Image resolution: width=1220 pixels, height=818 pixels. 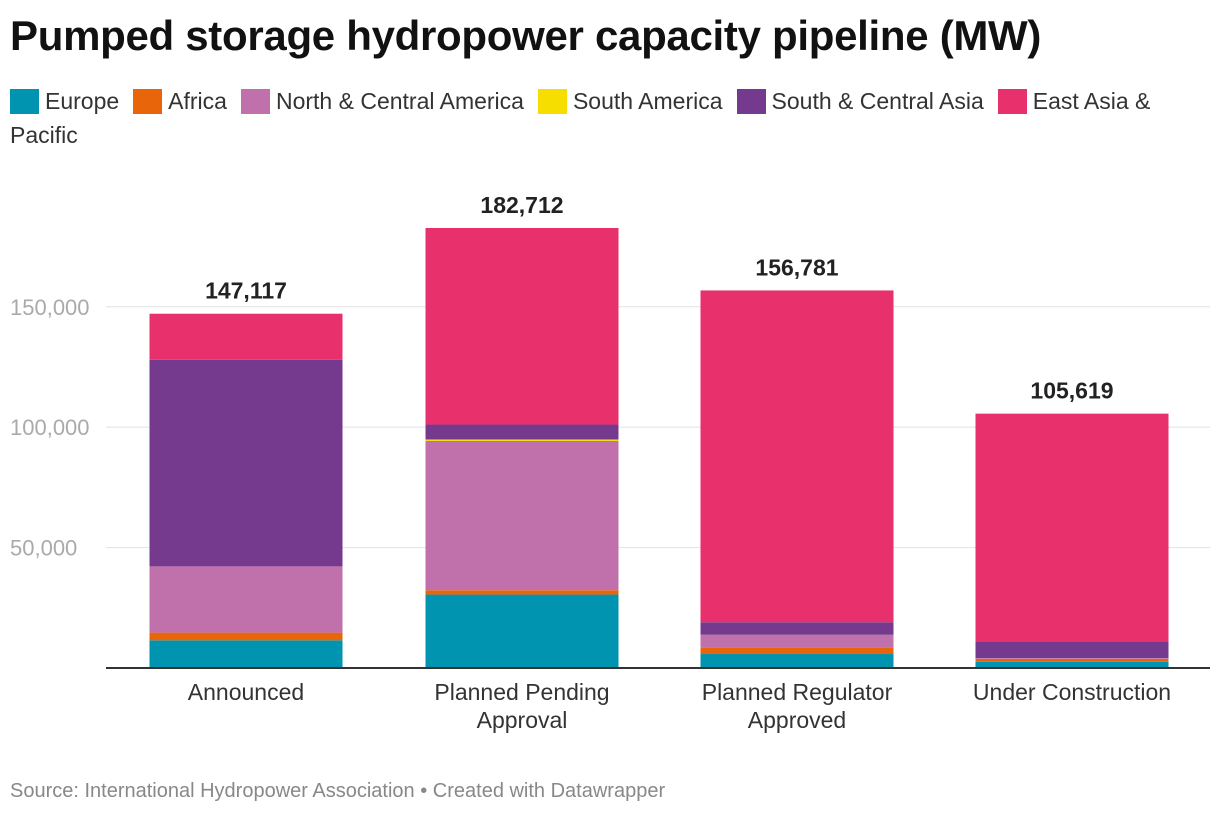 What do you see at coordinates (197, 101) in the screenshot?
I see `legend-label: Africa` at bounding box center [197, 101].